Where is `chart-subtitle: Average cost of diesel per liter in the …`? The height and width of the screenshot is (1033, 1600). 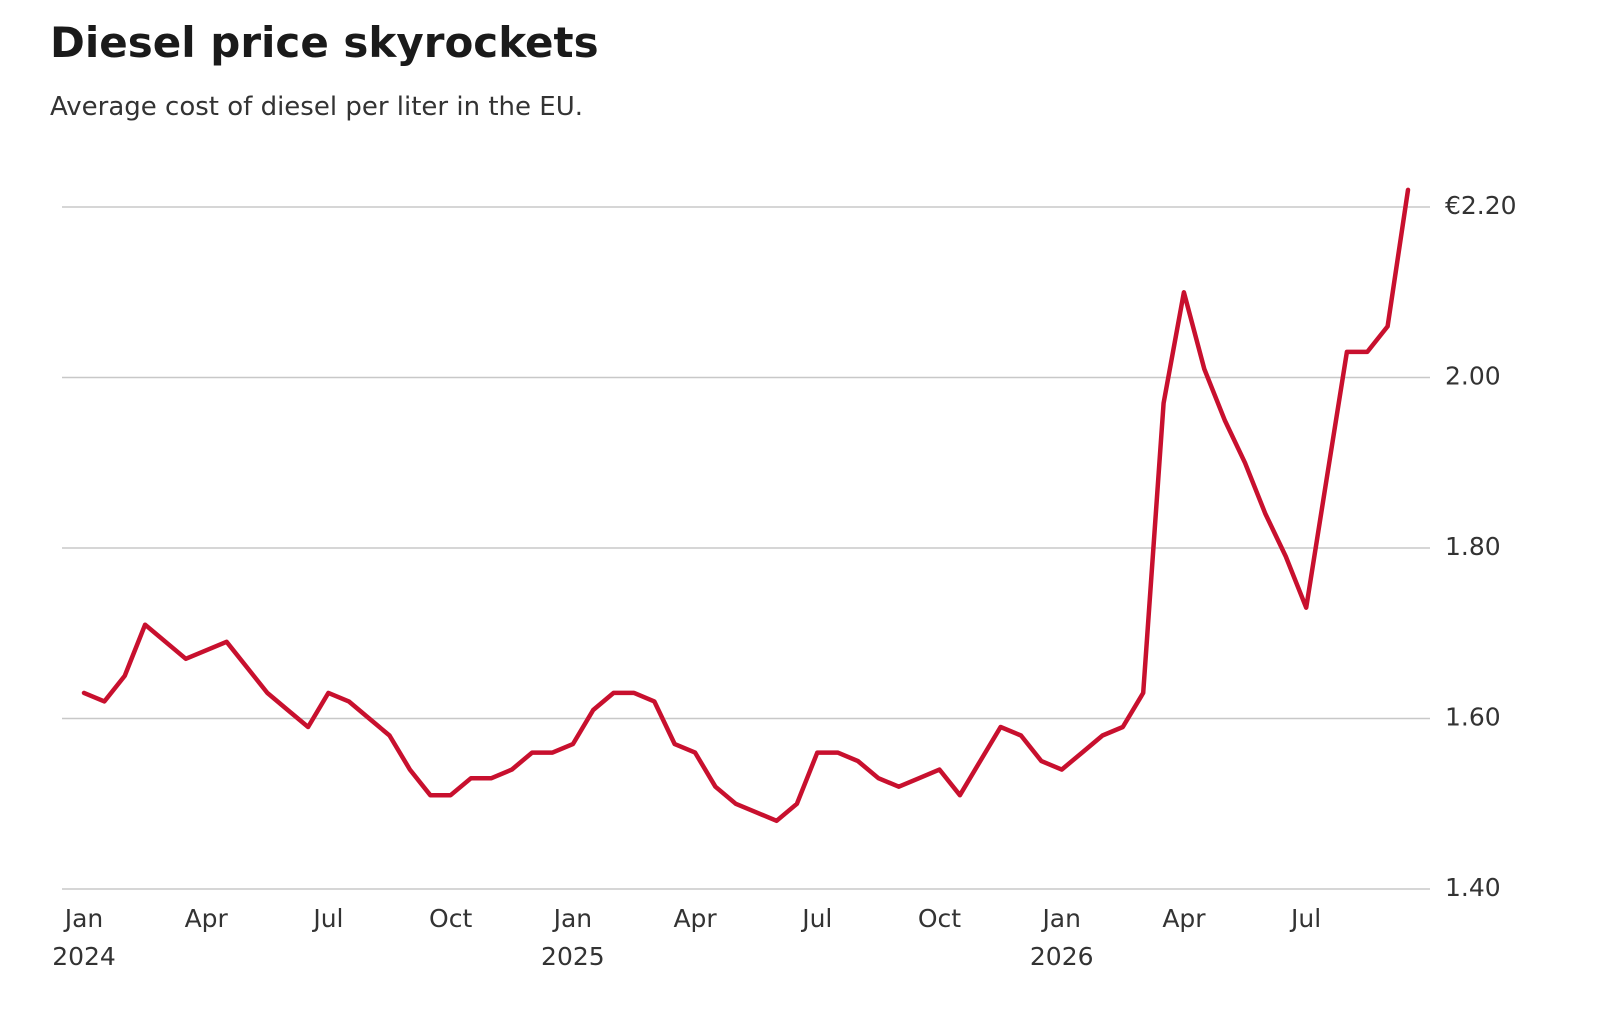
chart-subtitle: Average cost of diesel per liter in the … is located at coordinates (316, 107).